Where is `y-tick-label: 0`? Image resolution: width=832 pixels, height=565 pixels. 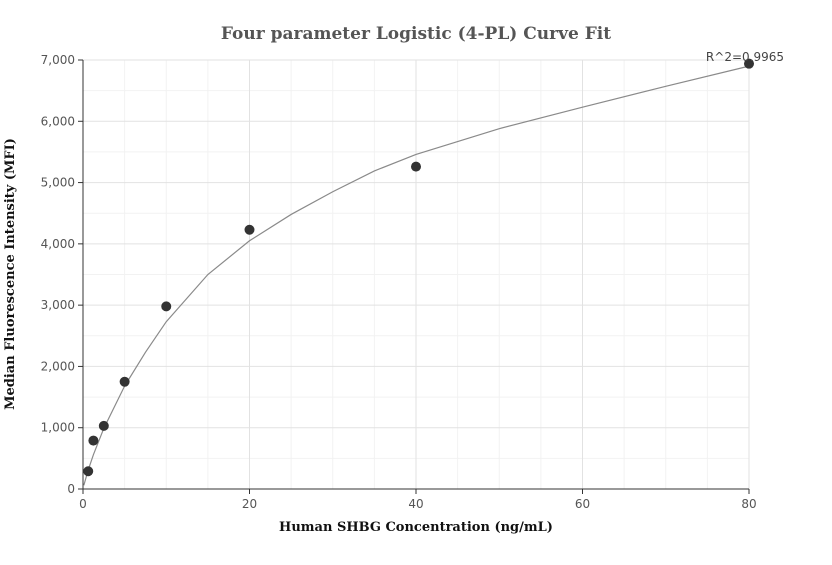 y-tick-label: 0 is located at coordinates (71, 489).